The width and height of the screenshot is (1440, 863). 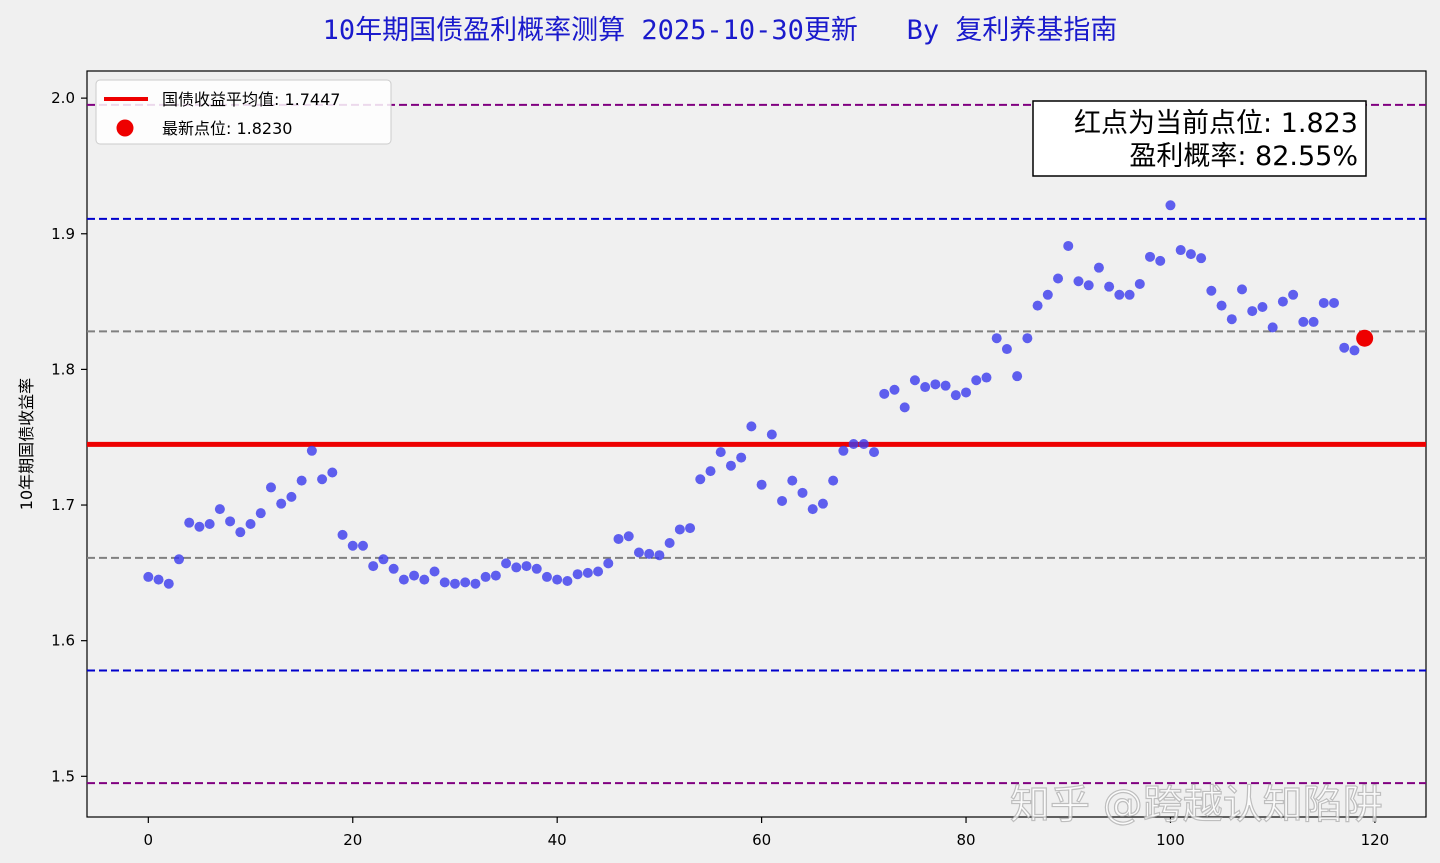 What do you see at coordinates (227, 128) in the screenshot?
I see `legend-label-latest: 最新点位: 1.8230` at bounding box center [227, 128].